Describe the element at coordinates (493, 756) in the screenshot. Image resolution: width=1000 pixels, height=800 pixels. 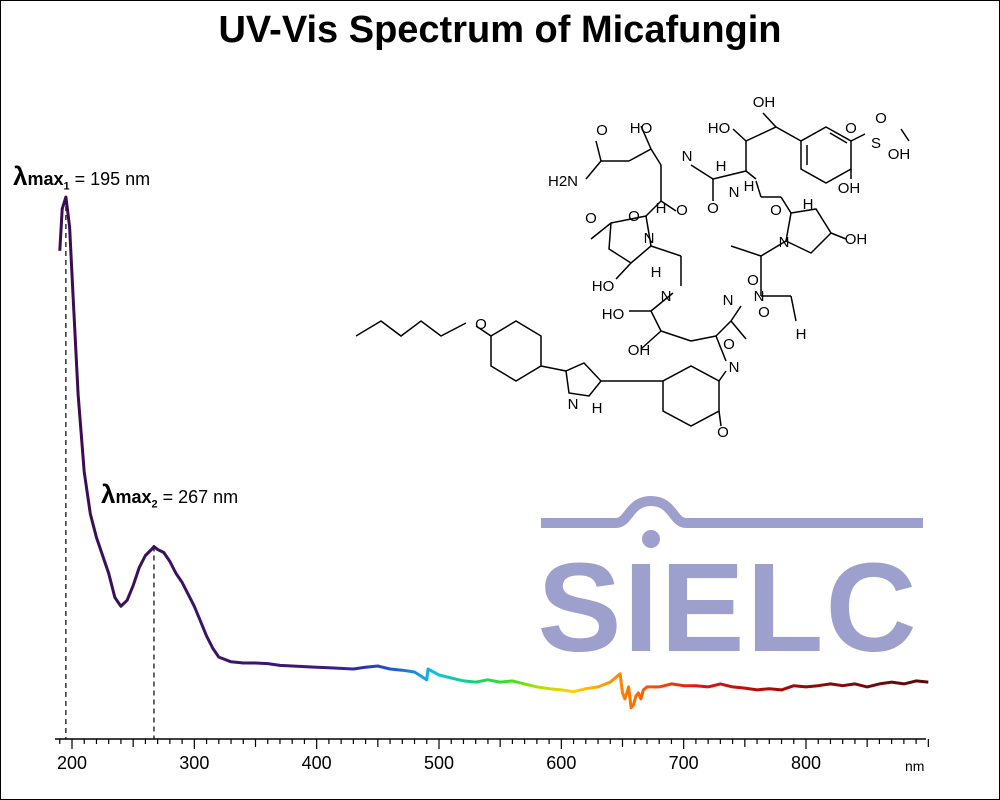
I see `x-axis-ticks: 200 300 400 500 600 700 800` at that location.